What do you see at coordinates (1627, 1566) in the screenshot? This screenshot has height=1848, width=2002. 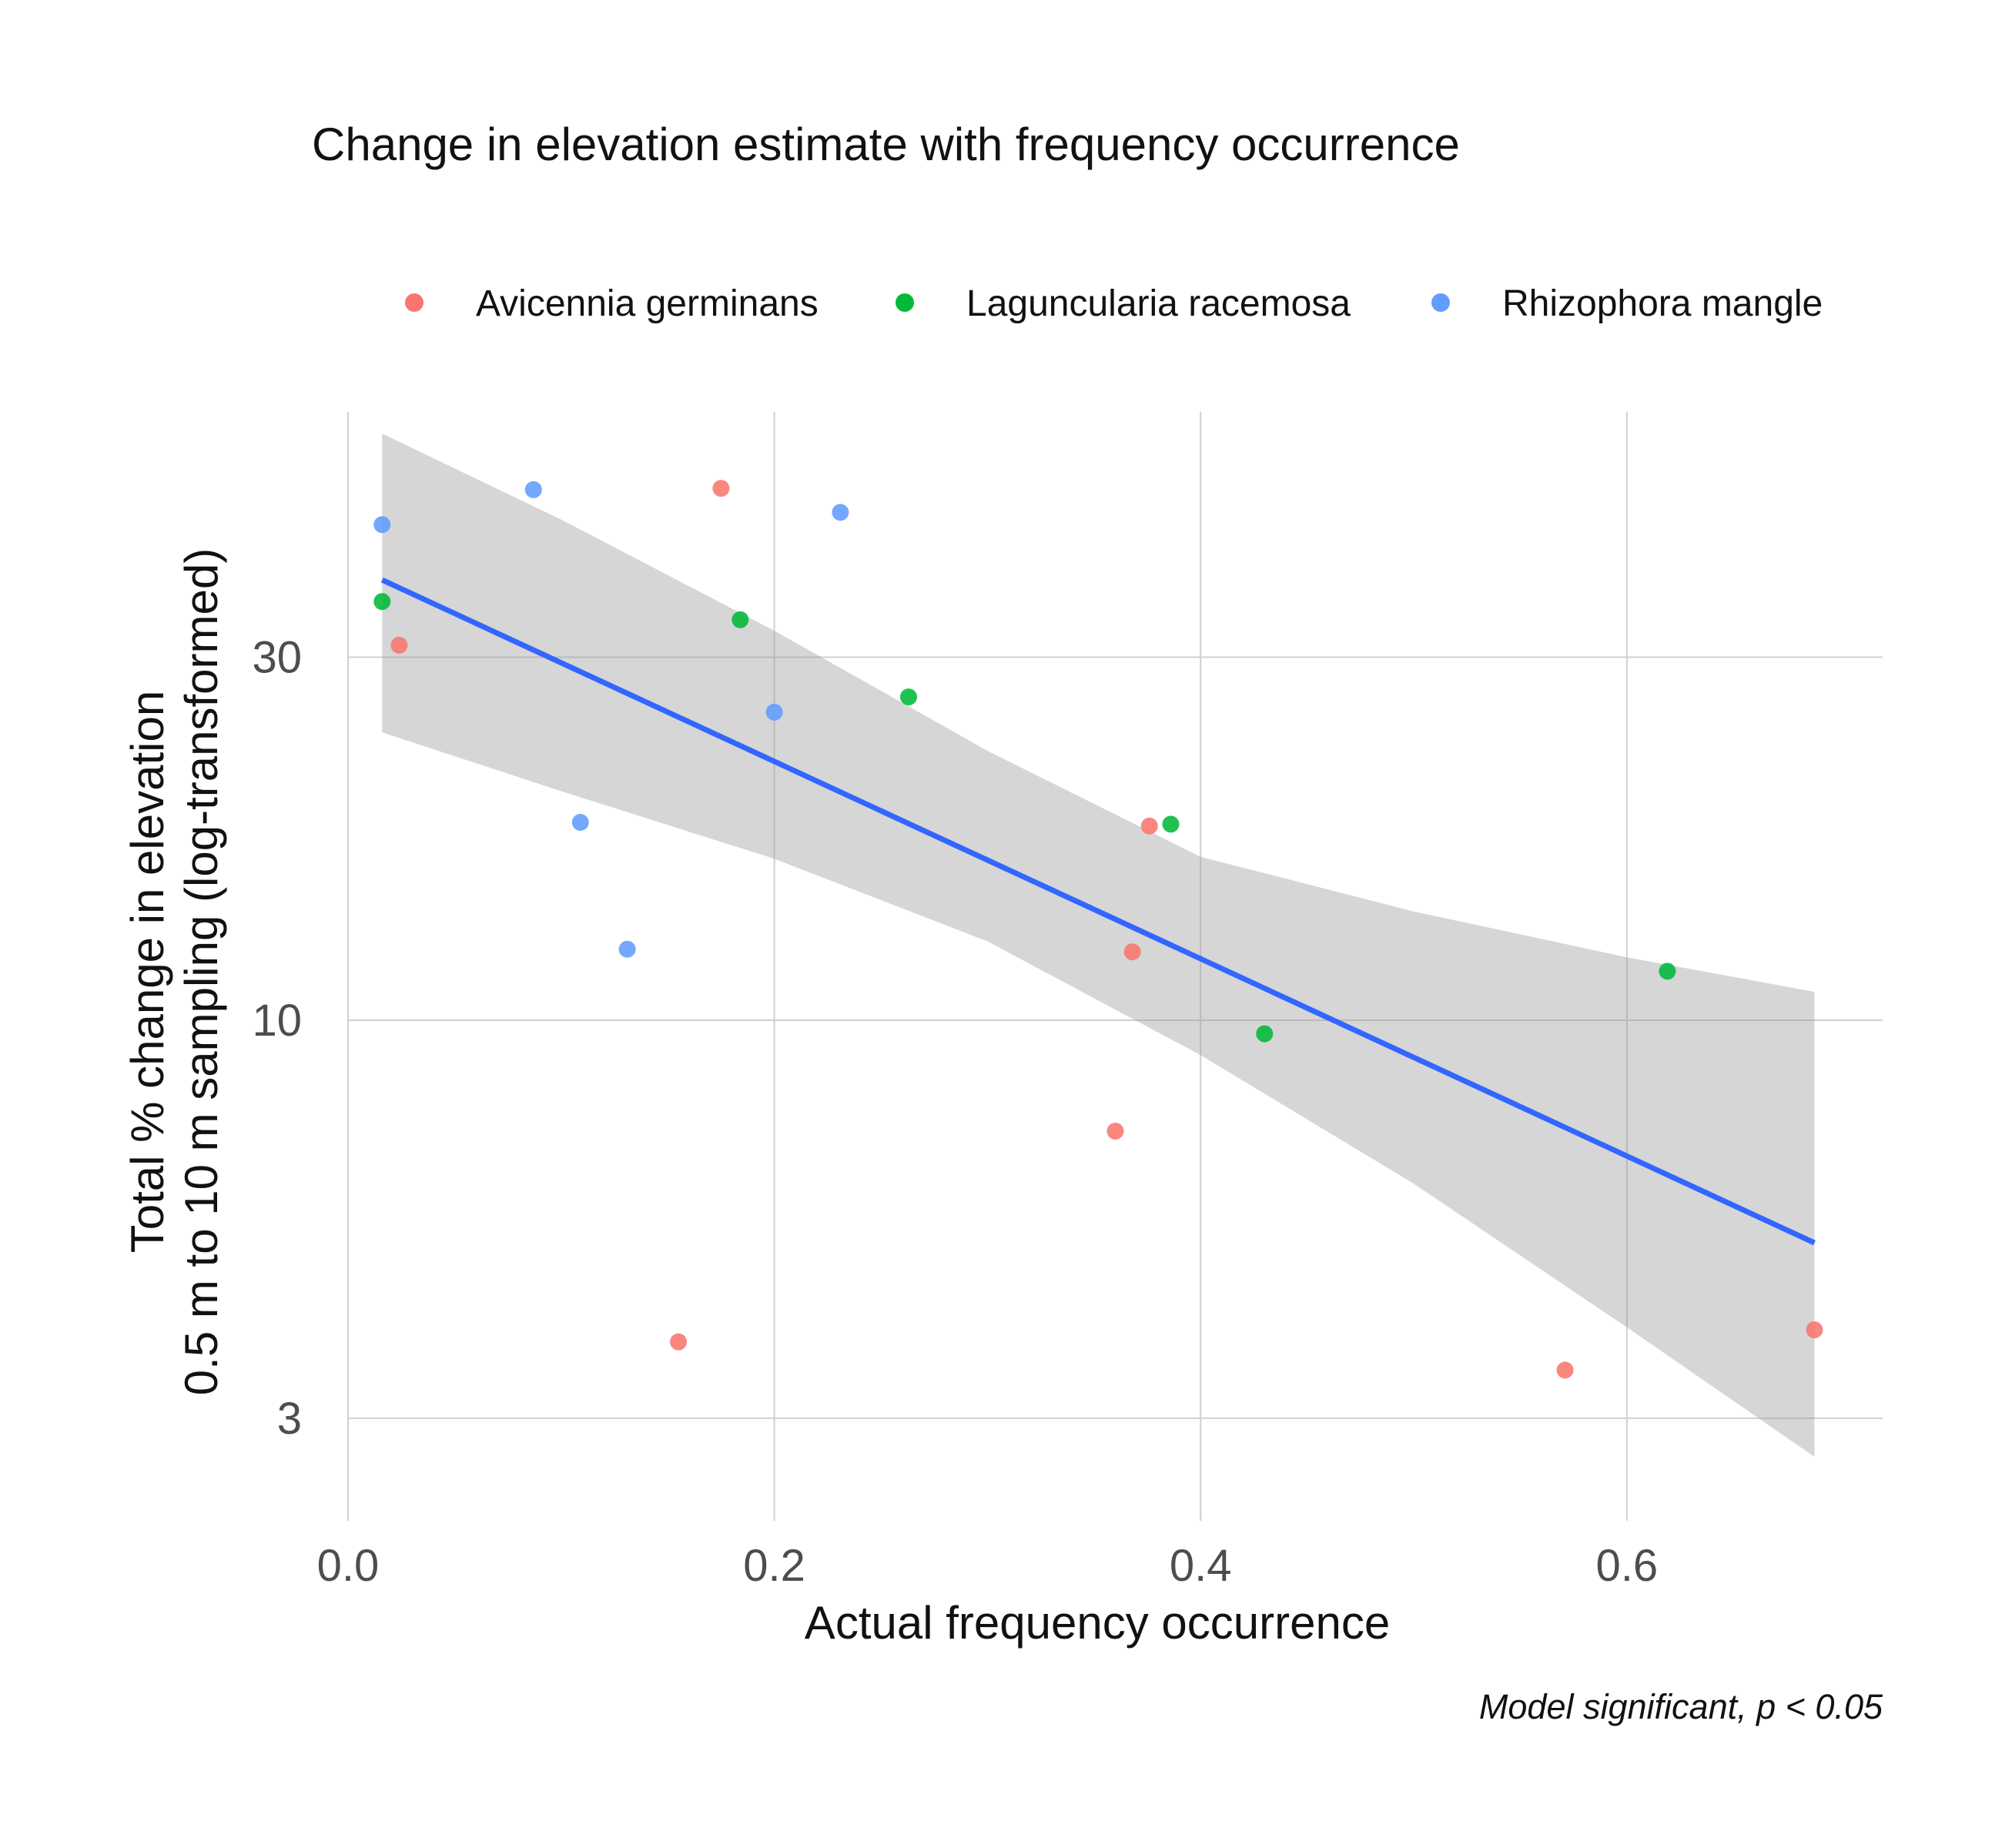 I see `x-tick-label: 0.6` at bounding box center [1627, 1566].